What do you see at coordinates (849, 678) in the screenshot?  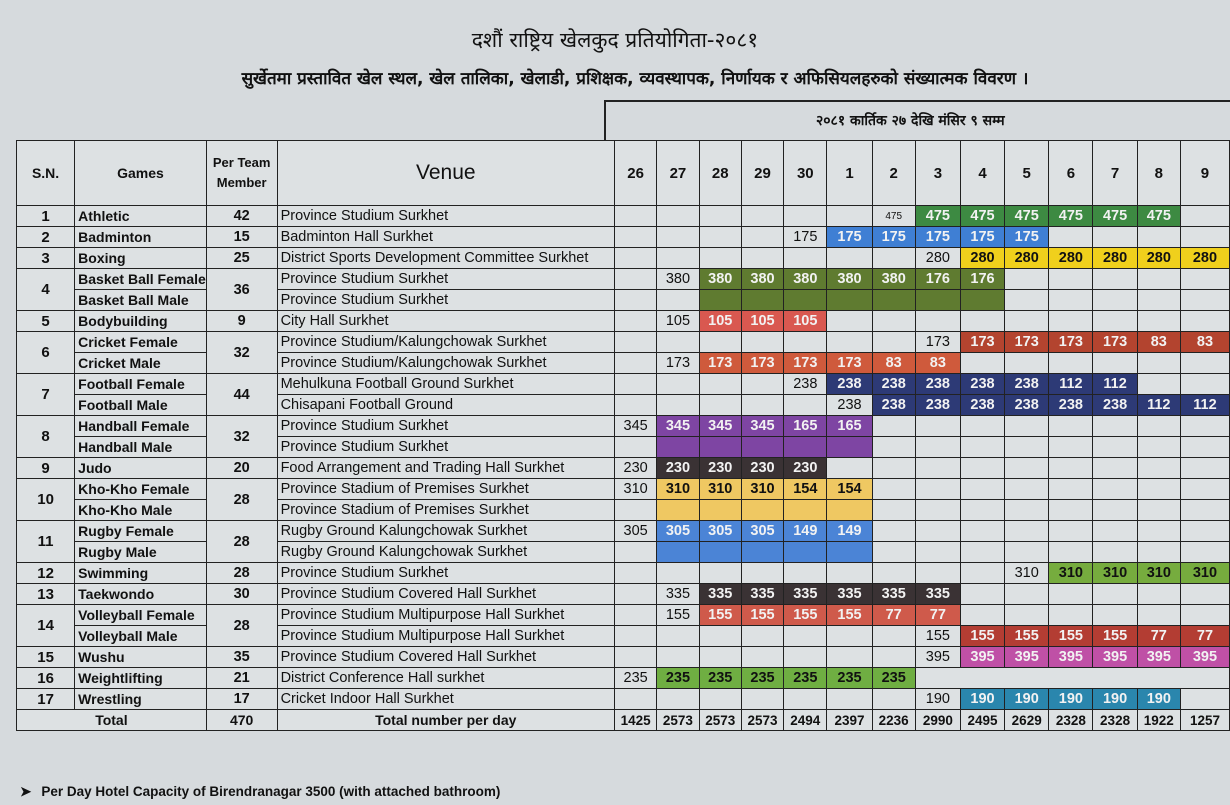 I see `day-cell: 235` at bounding box center [849, 678].